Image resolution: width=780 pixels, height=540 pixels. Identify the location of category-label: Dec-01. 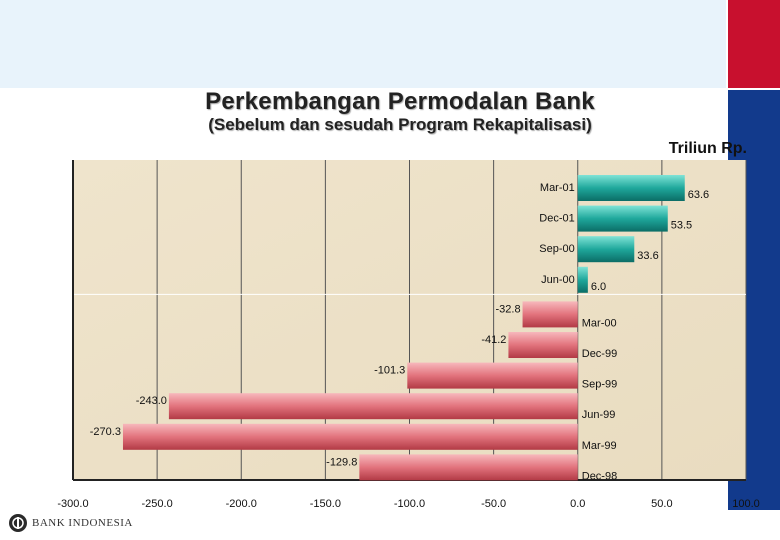
(556, 219).